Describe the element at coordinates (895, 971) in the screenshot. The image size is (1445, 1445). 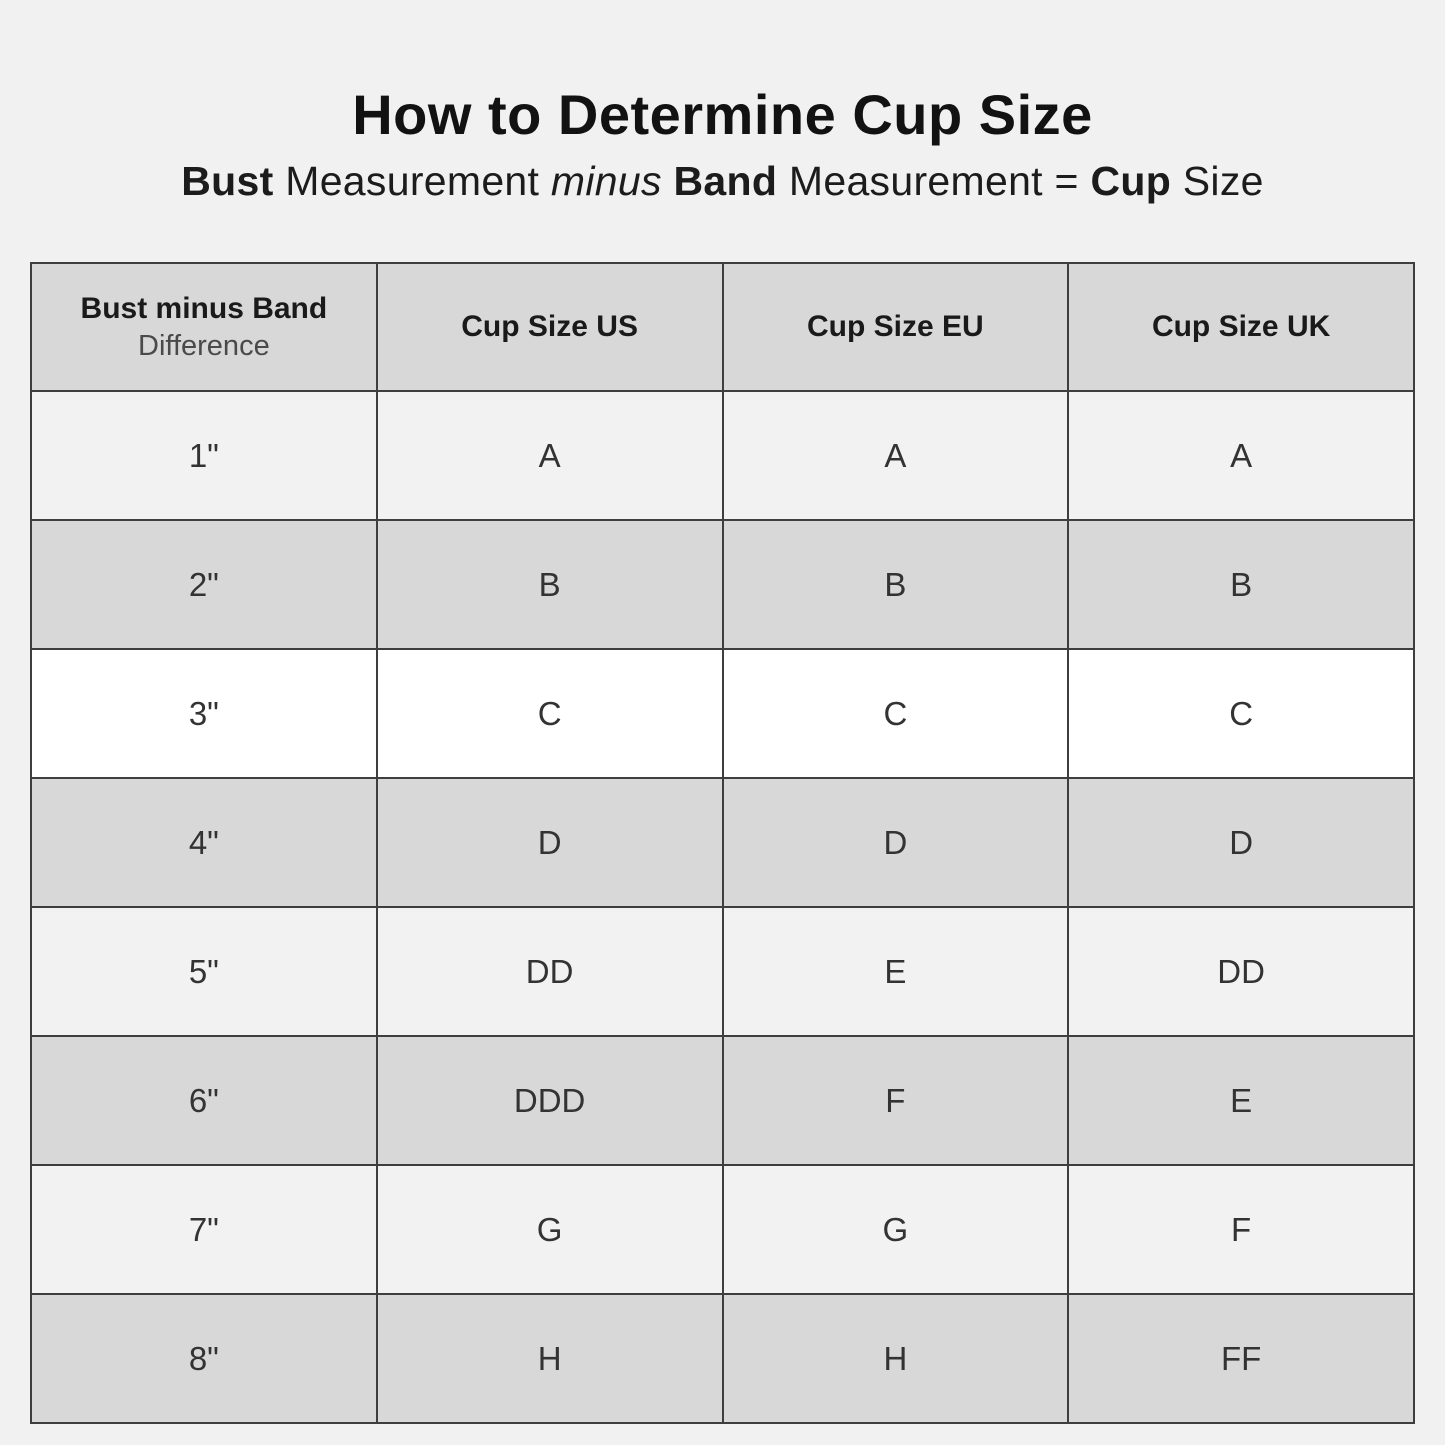
I see `eu-cell: E` at that location.